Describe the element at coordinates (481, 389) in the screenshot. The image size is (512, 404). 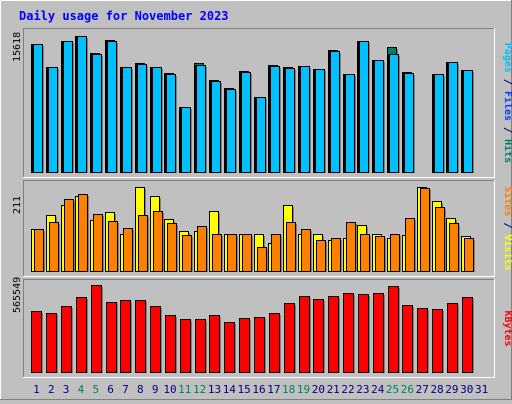
I see `x-tick-label-31: 31` at that location.